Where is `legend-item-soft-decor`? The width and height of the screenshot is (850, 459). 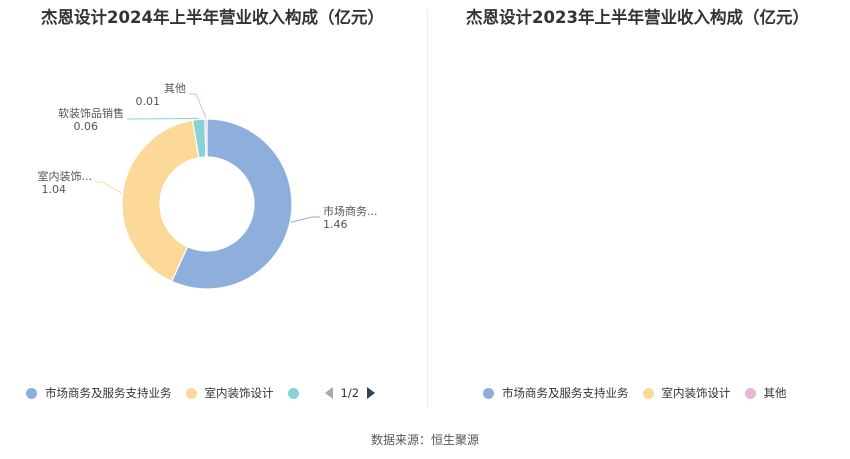 legend-item-soft-decor is located at coordinates (297, 393).